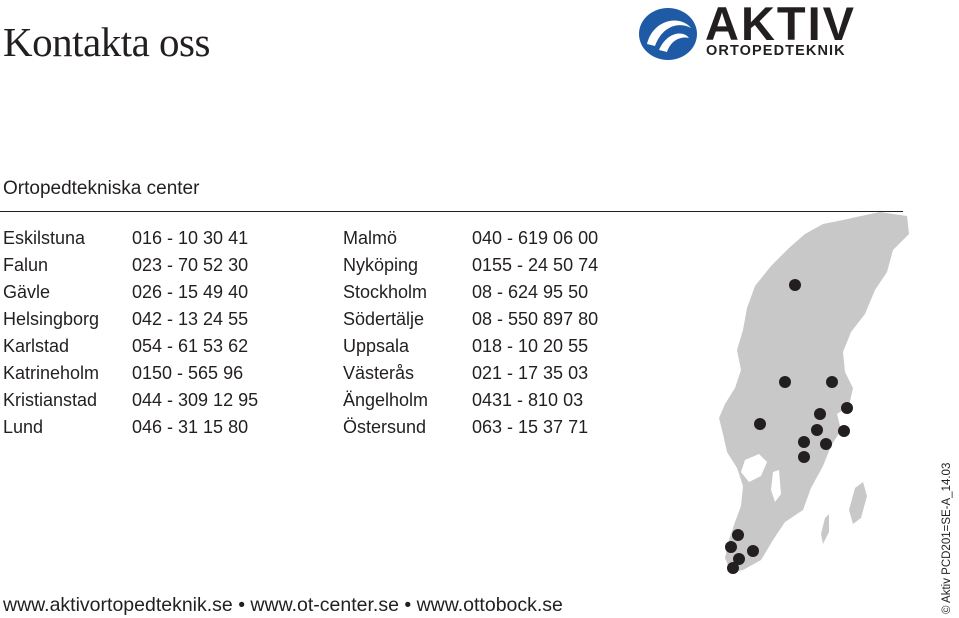 This screenshot has height=618, width=959. Describe the element at coordinates (51, 319) in the screenshot. I see `center-city: Helsingborg` at that location.